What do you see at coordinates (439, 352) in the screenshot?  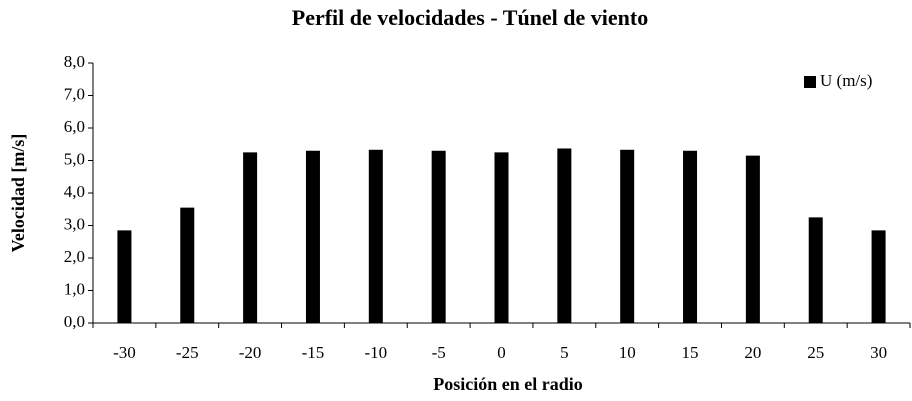 I see `x-tick-label: -5` at bounding box center [439, 352].